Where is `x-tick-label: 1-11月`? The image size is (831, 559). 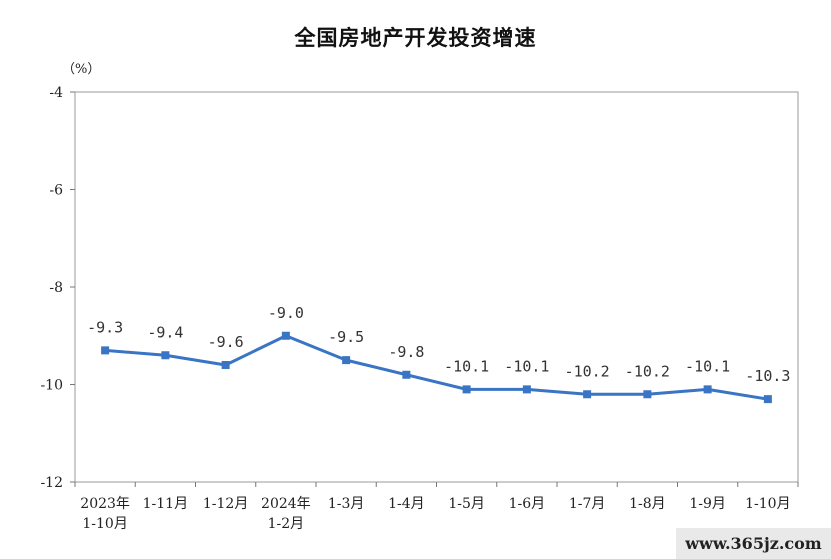 x-tick-label: 1-11月 is located at coordinates (165, 504).